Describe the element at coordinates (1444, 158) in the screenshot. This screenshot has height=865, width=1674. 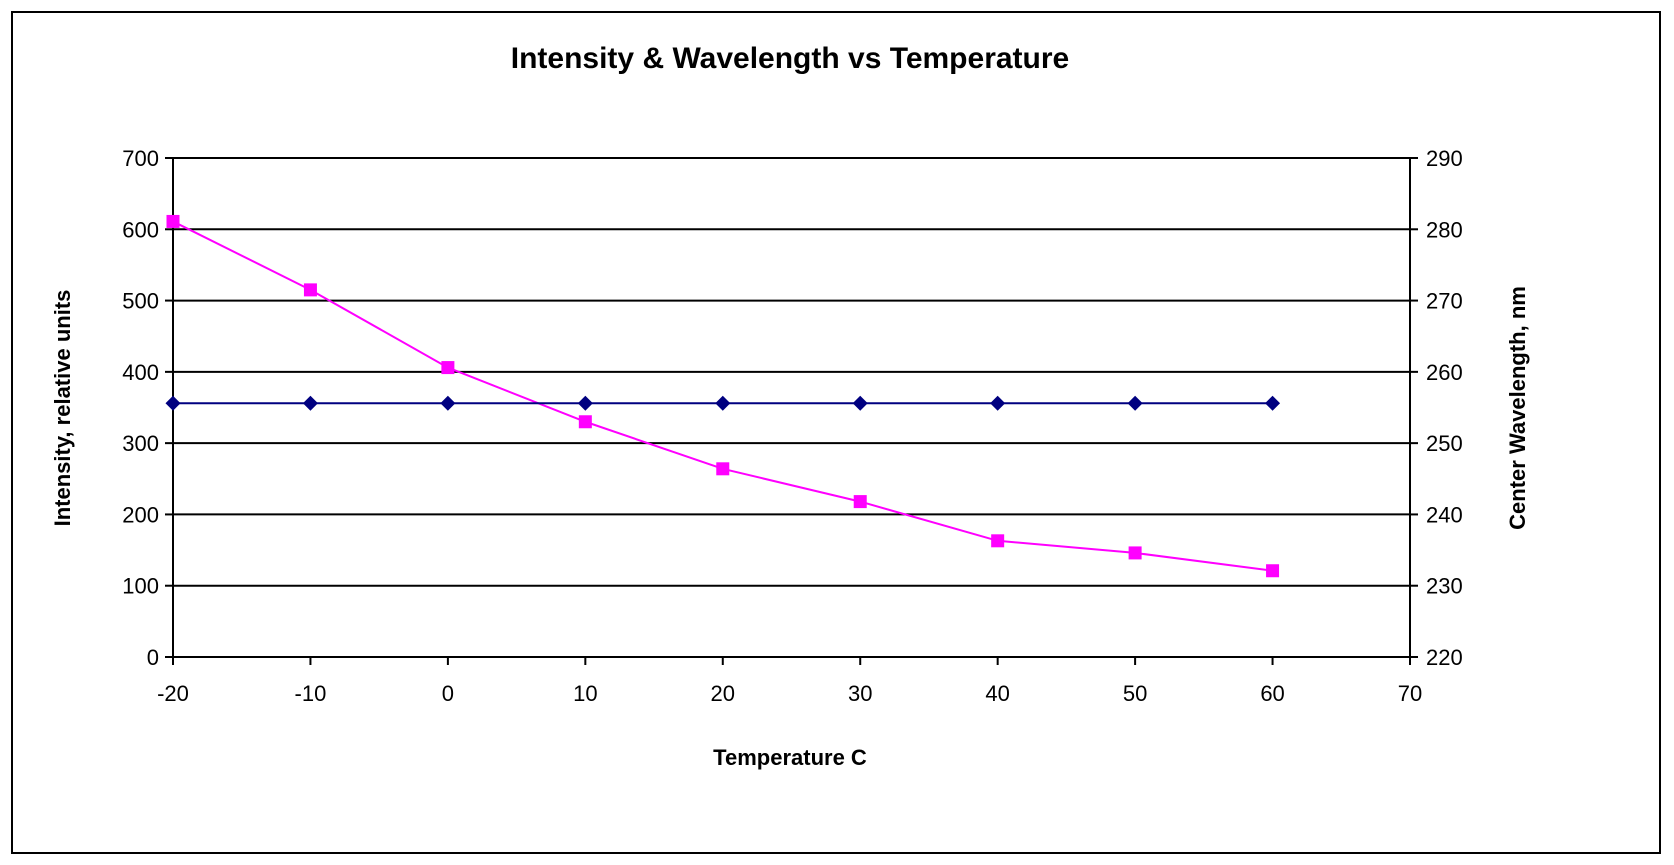
I see `y2-tick-label: 290` at that location.